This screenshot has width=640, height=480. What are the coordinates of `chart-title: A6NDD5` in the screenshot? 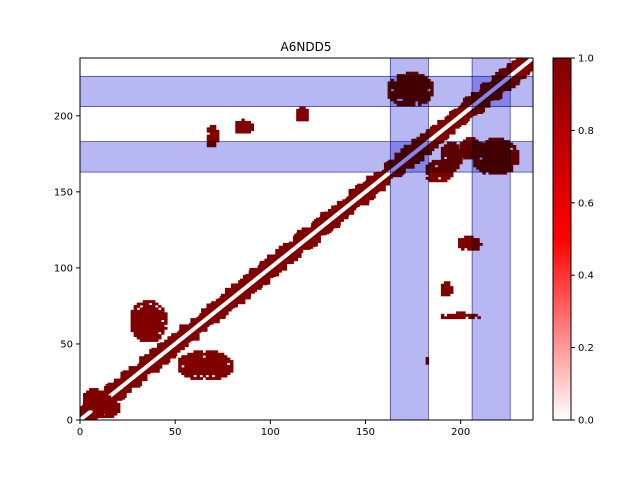 It's located at (306, 47).